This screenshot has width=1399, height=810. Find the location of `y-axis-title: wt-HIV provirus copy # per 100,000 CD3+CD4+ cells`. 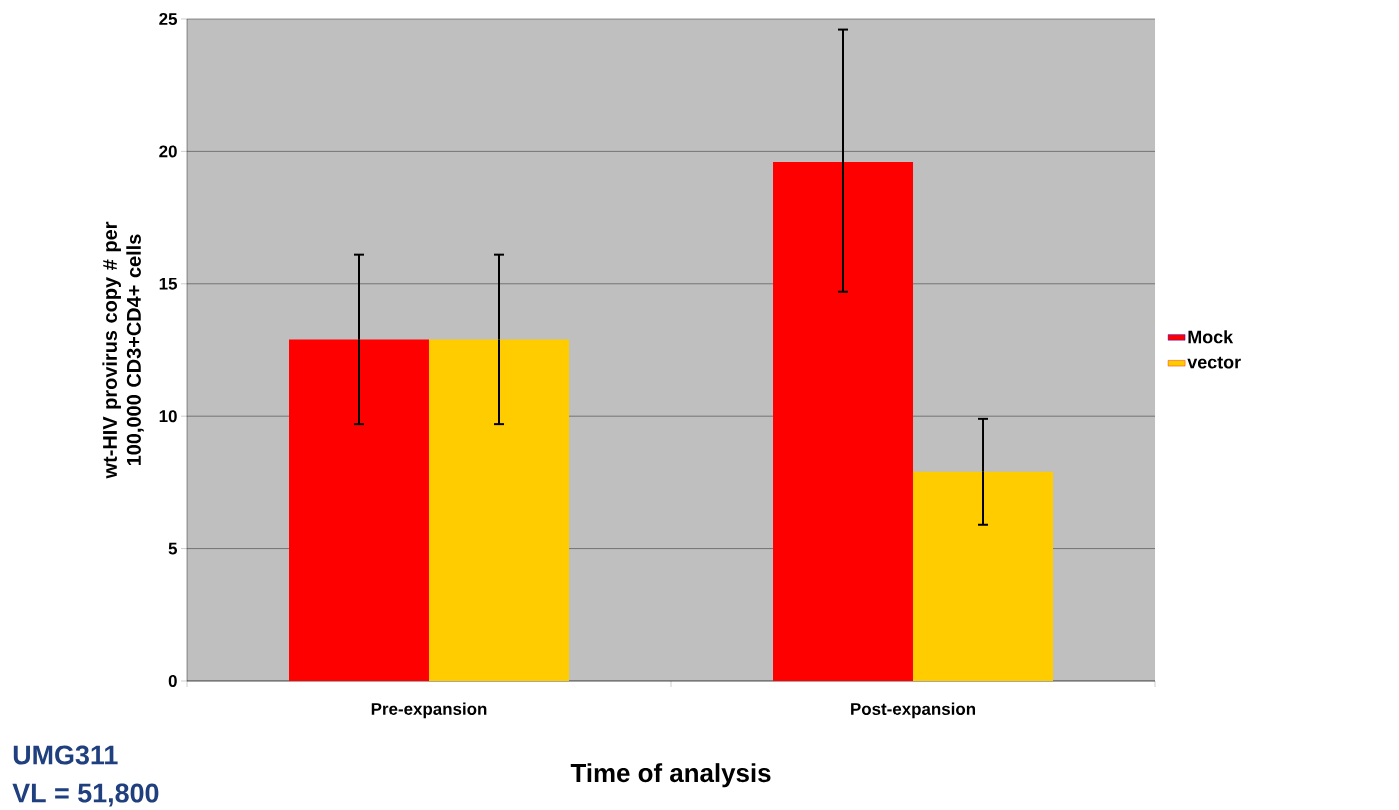

y-axis-title: wt-HIV provirus copy # per 100,000 CD3+CD4+ cells is located at coordinates (123, 350).